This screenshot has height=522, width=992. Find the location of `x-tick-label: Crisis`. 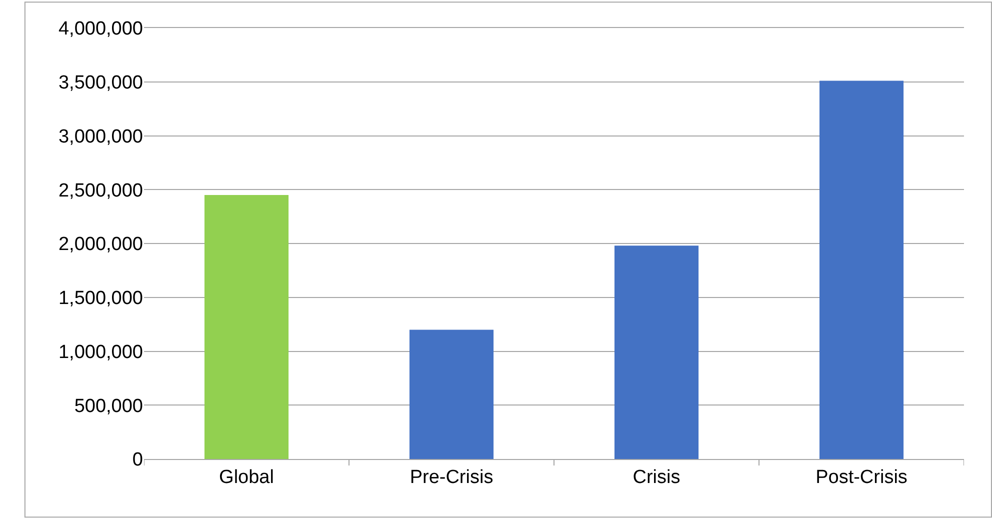

x-tick-label: Crisis is located at coordinates (656, 477).